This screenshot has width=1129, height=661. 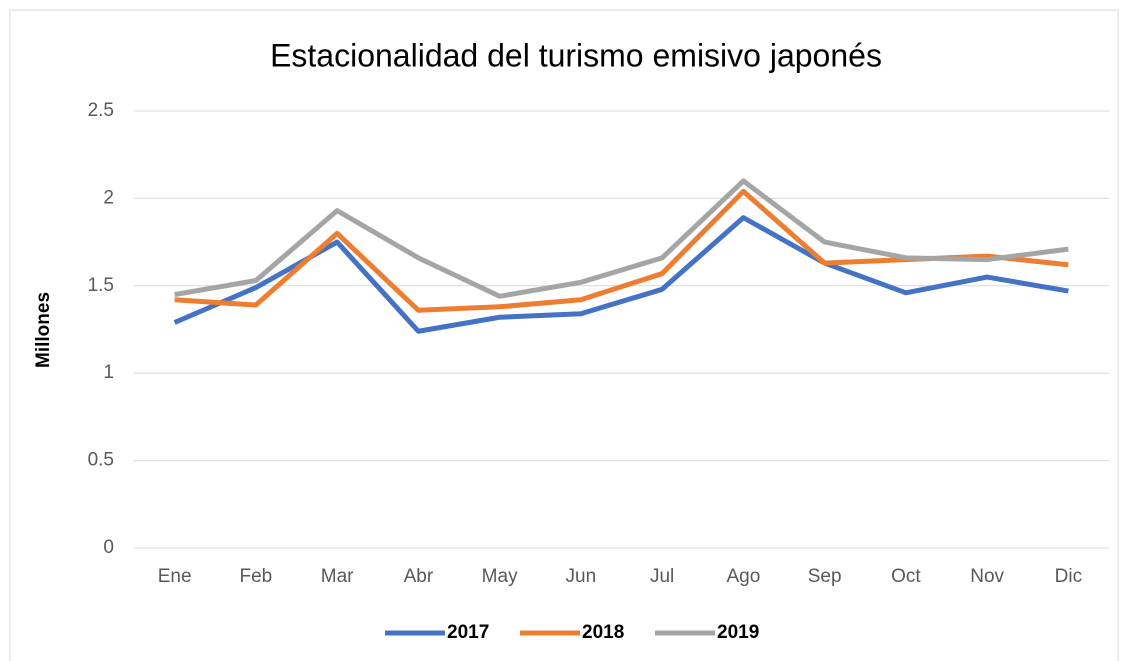 I want to click on x-tick-label: Sep, so click(x=825, y=576).